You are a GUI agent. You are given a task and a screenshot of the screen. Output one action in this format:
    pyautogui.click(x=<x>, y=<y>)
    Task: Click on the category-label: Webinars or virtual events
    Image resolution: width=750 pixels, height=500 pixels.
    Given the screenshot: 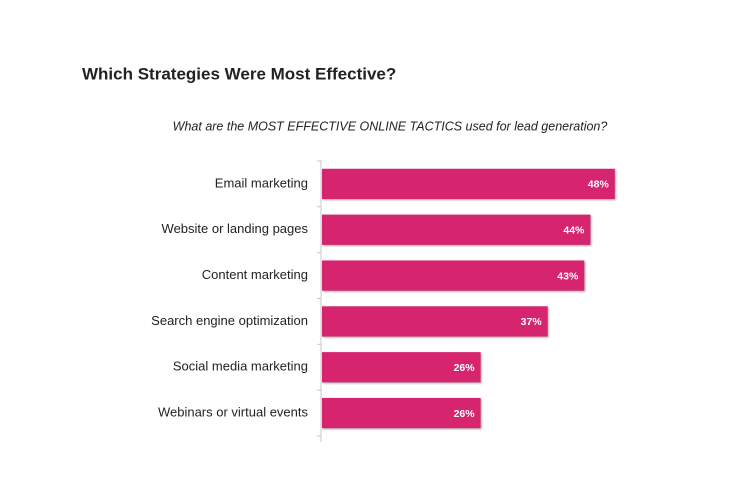 What is the action you would take?
    pyautogui.click(x=233, y=412)
    